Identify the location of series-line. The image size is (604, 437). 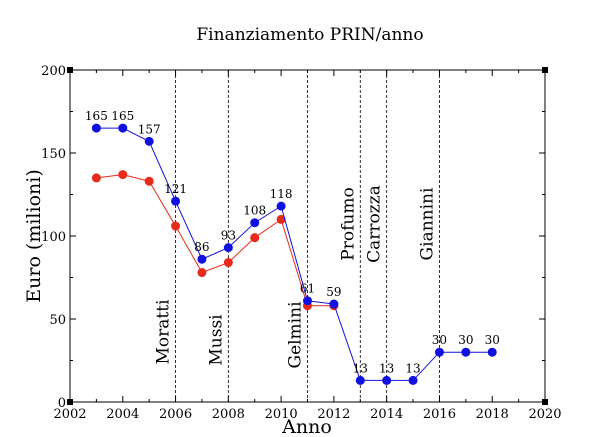
(215, 240).